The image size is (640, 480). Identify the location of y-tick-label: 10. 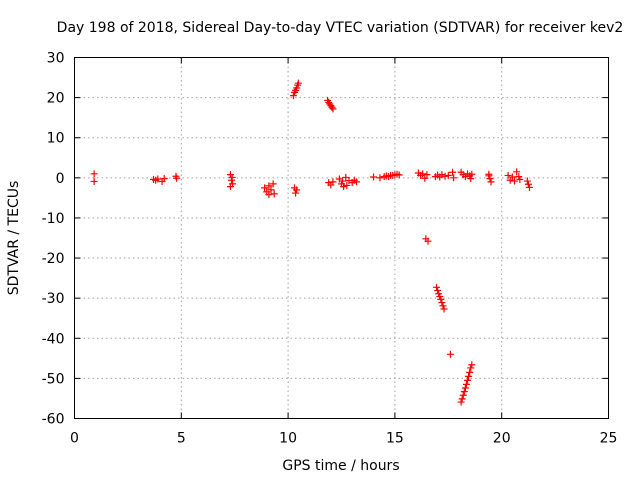
(56, 139).